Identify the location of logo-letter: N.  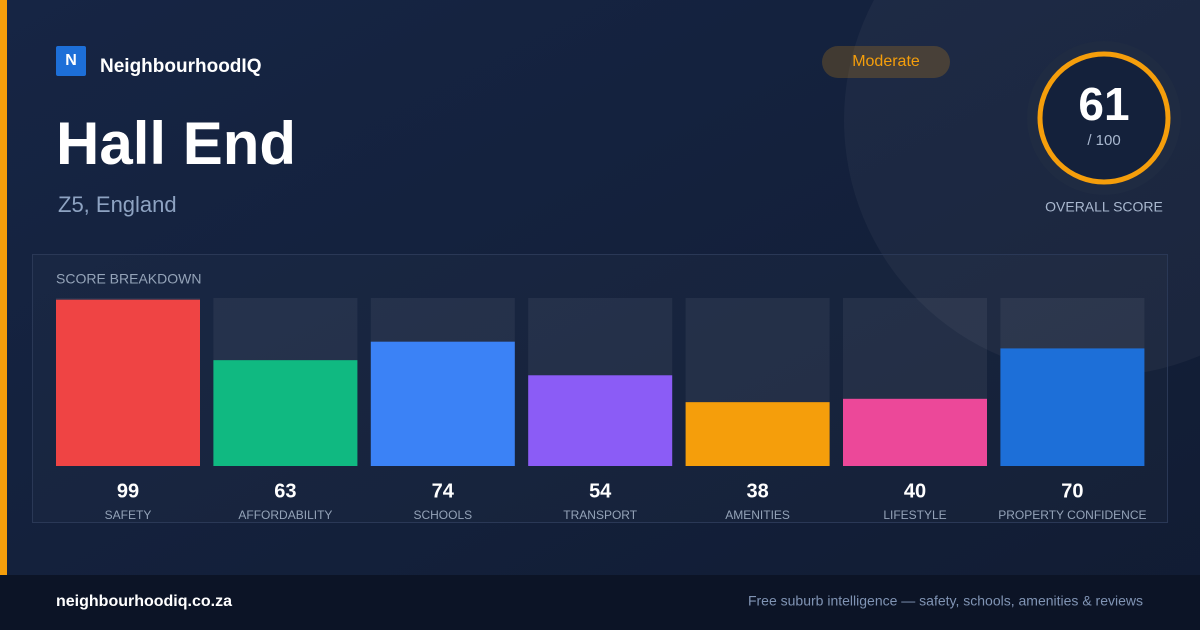
(71, 60).